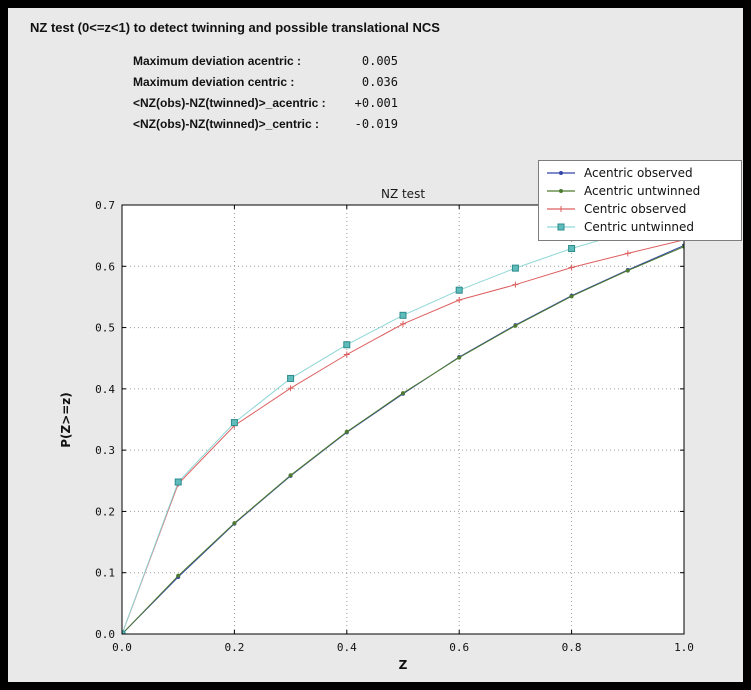 The image size is (751, 690). What do you see at coordinates (379, 82) in the screenshot?
I see `stat-value: 0.036` at bounding box center [379, 82].